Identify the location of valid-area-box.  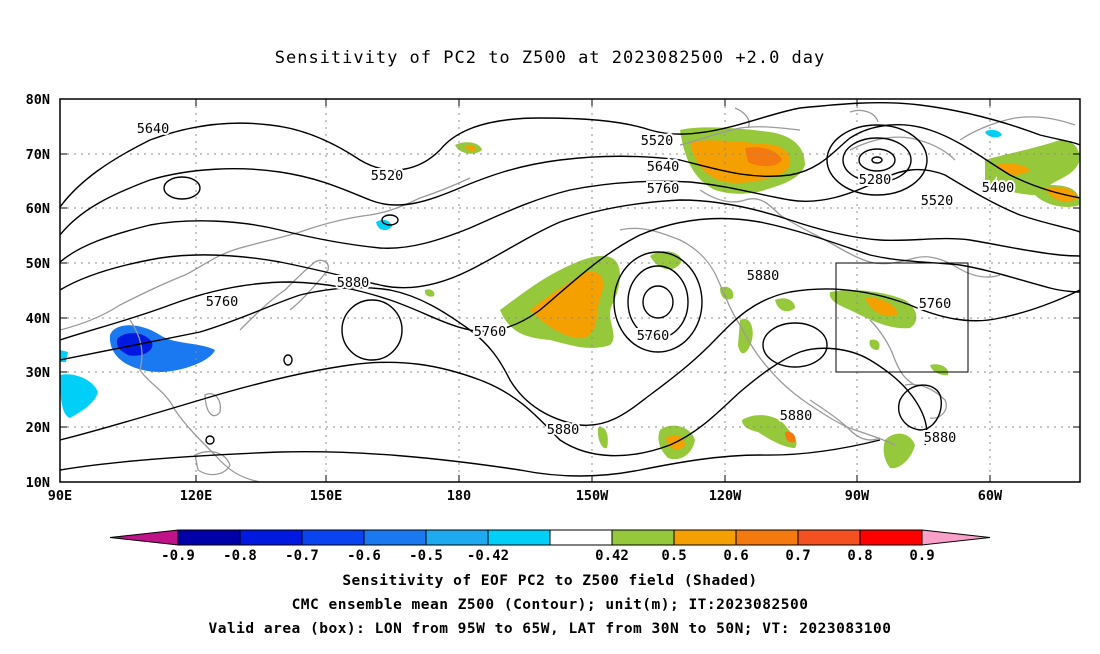
(902, 317).